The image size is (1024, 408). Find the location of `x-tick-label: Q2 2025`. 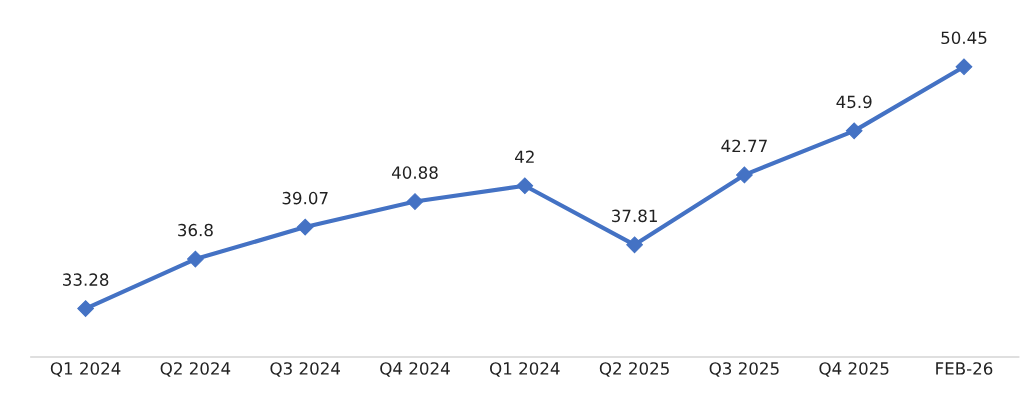

x-tick-label: Q2 2025 is located at coordinates (634, 369).